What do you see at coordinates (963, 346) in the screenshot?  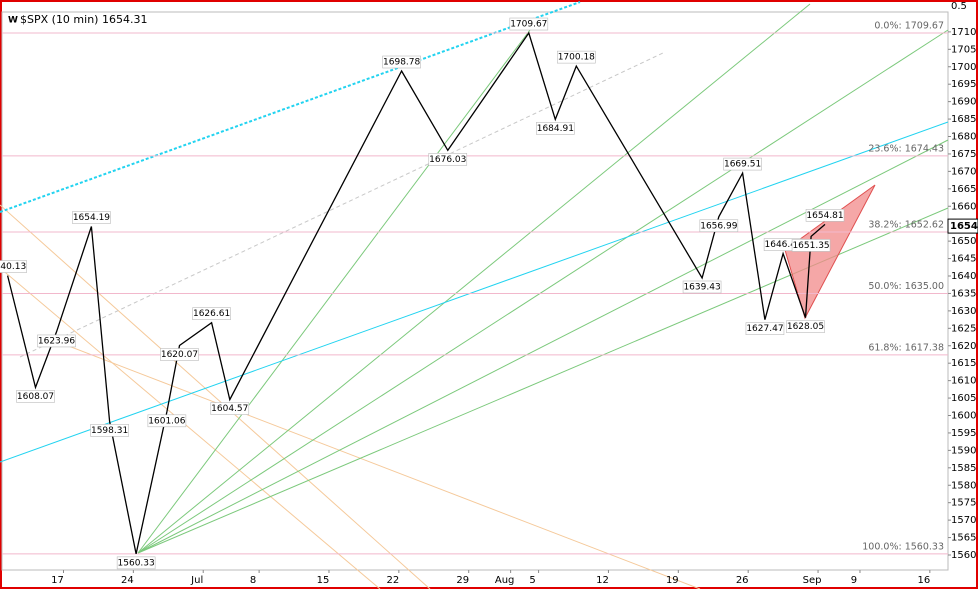 I see `y-tick-label: 1620` at bounding box center [963, 346].